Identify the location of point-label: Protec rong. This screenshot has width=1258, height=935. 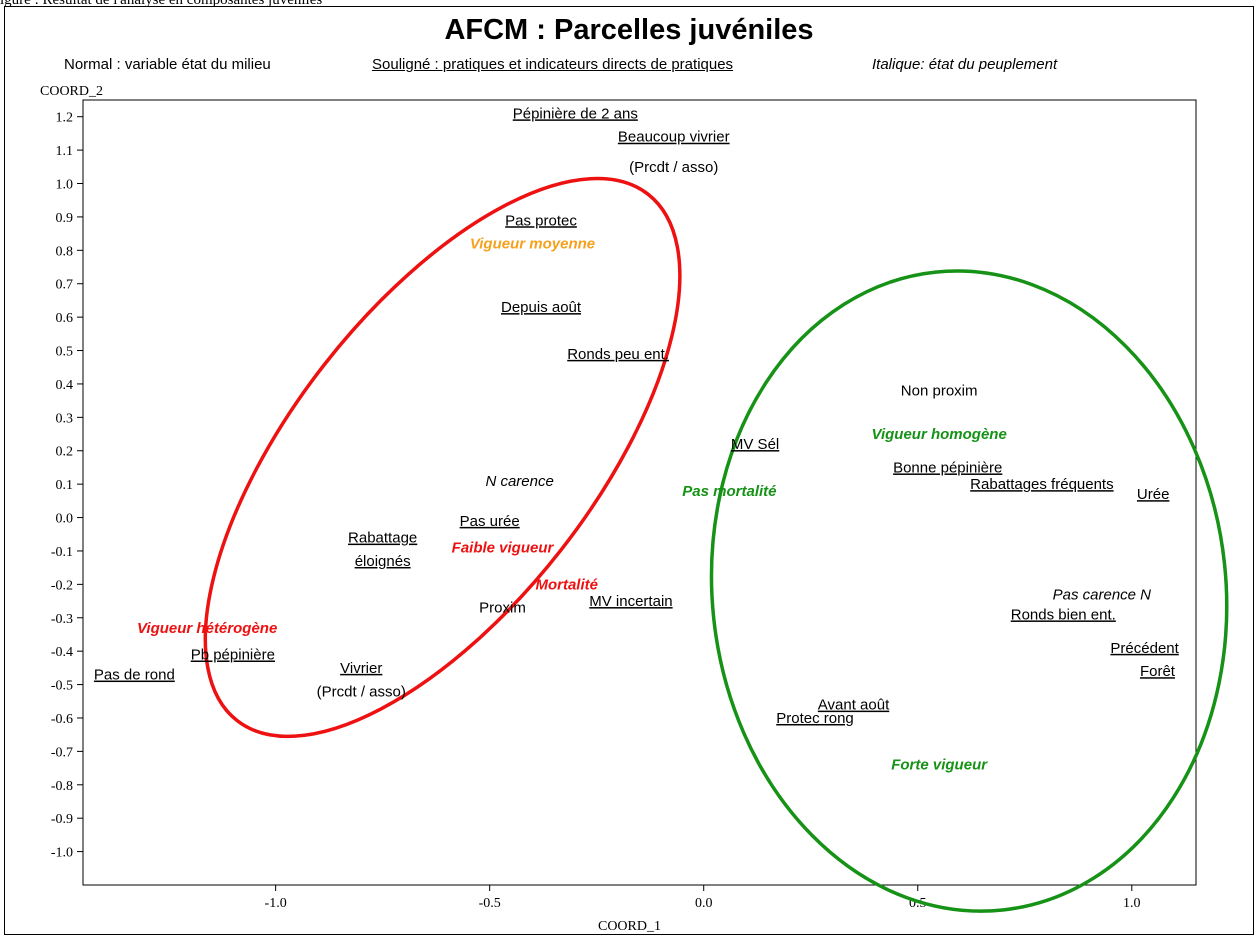
(815, 718).